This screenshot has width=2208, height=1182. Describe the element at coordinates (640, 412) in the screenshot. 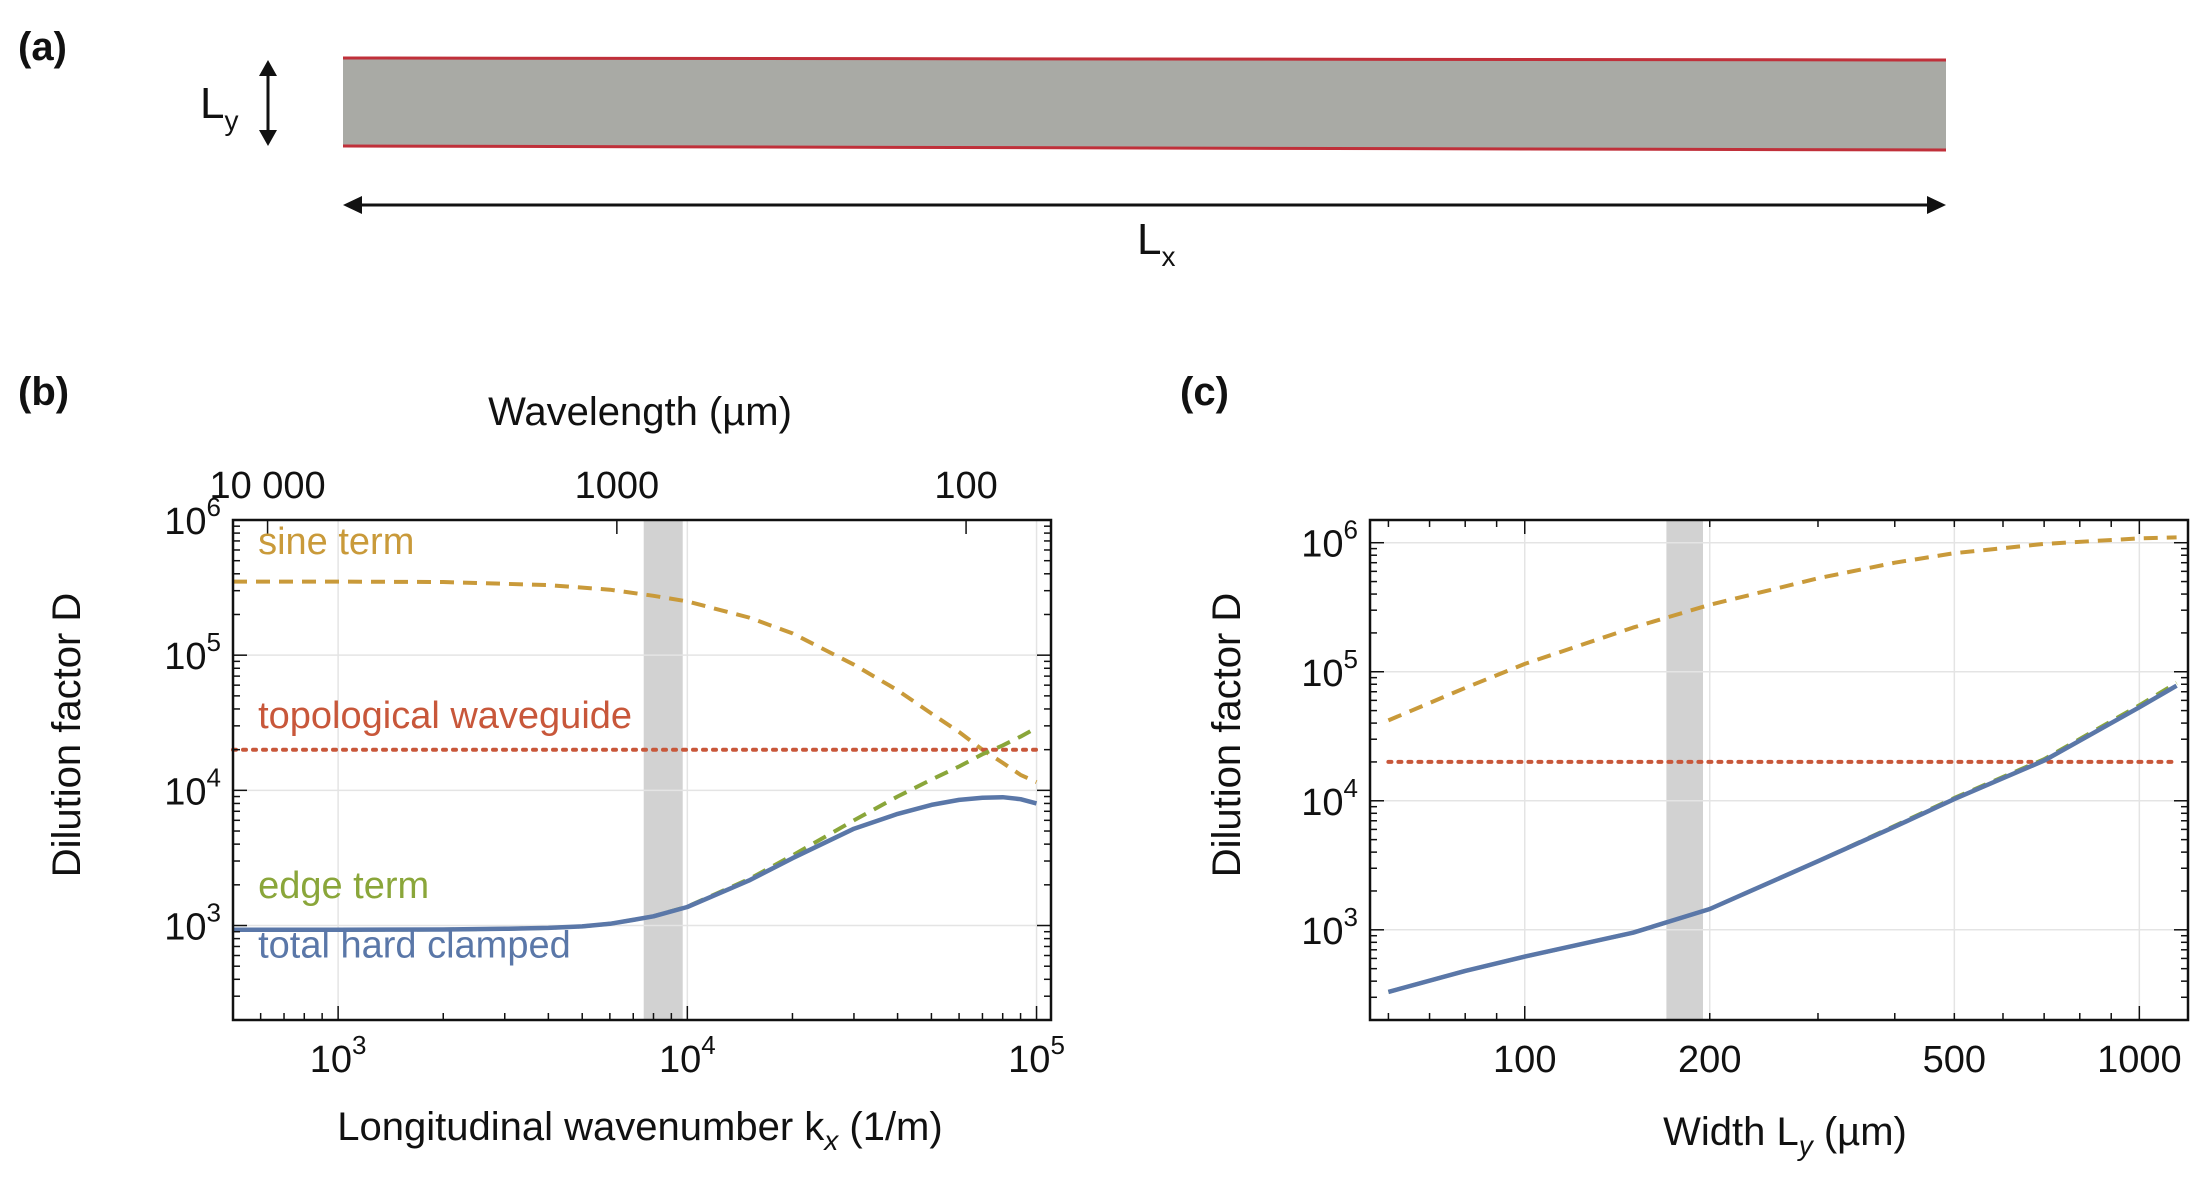

I see `top-axis-label: Wavelength (µm)` at that location.